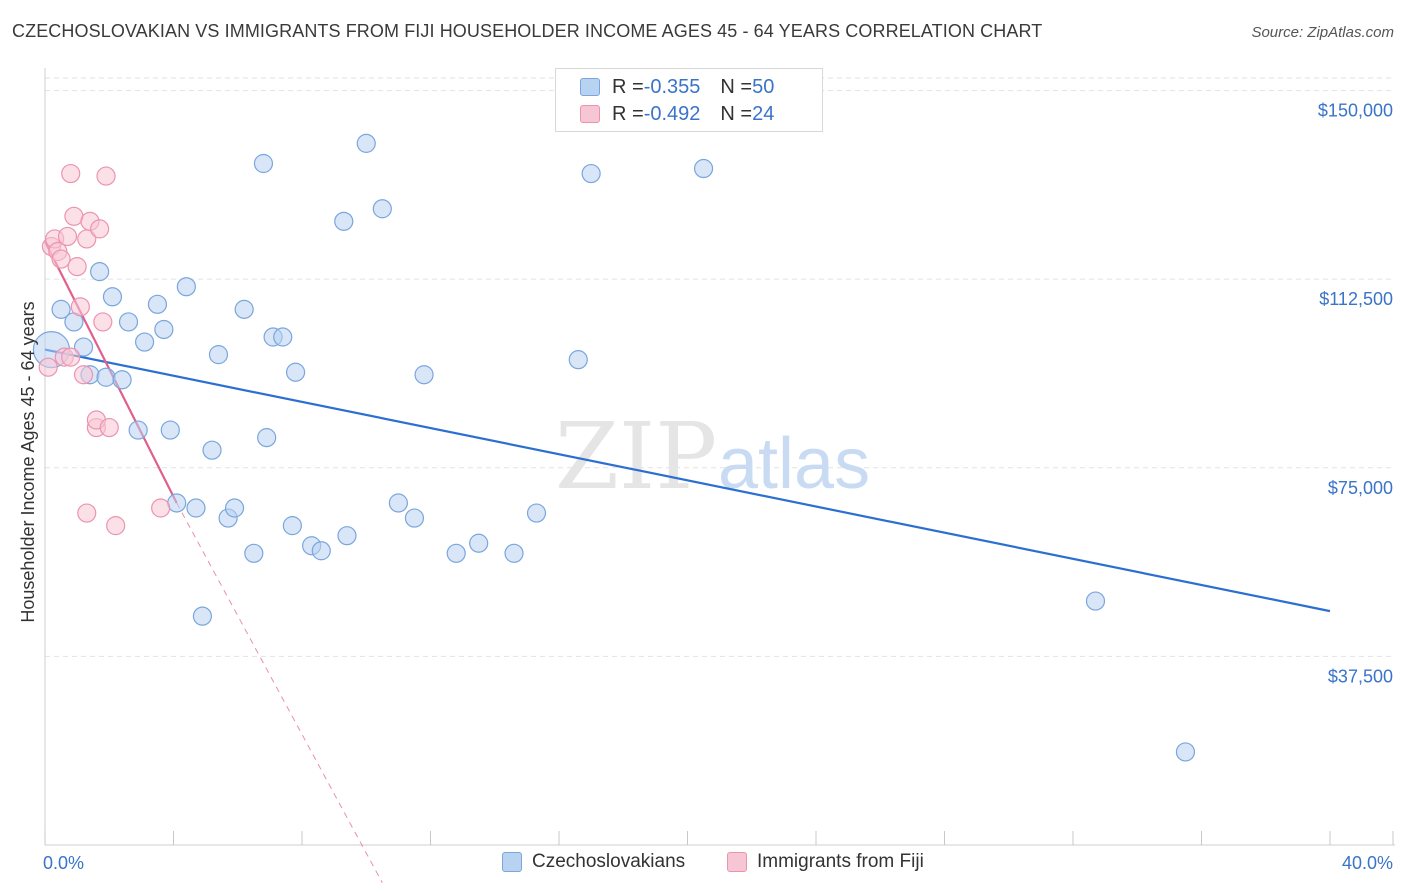 The image size is (1406, 892). What do you see at coordinates (512, 862) in the screenshot?
I see `legend-swatch-czechoslovakians` at bounding box center [512, 862].